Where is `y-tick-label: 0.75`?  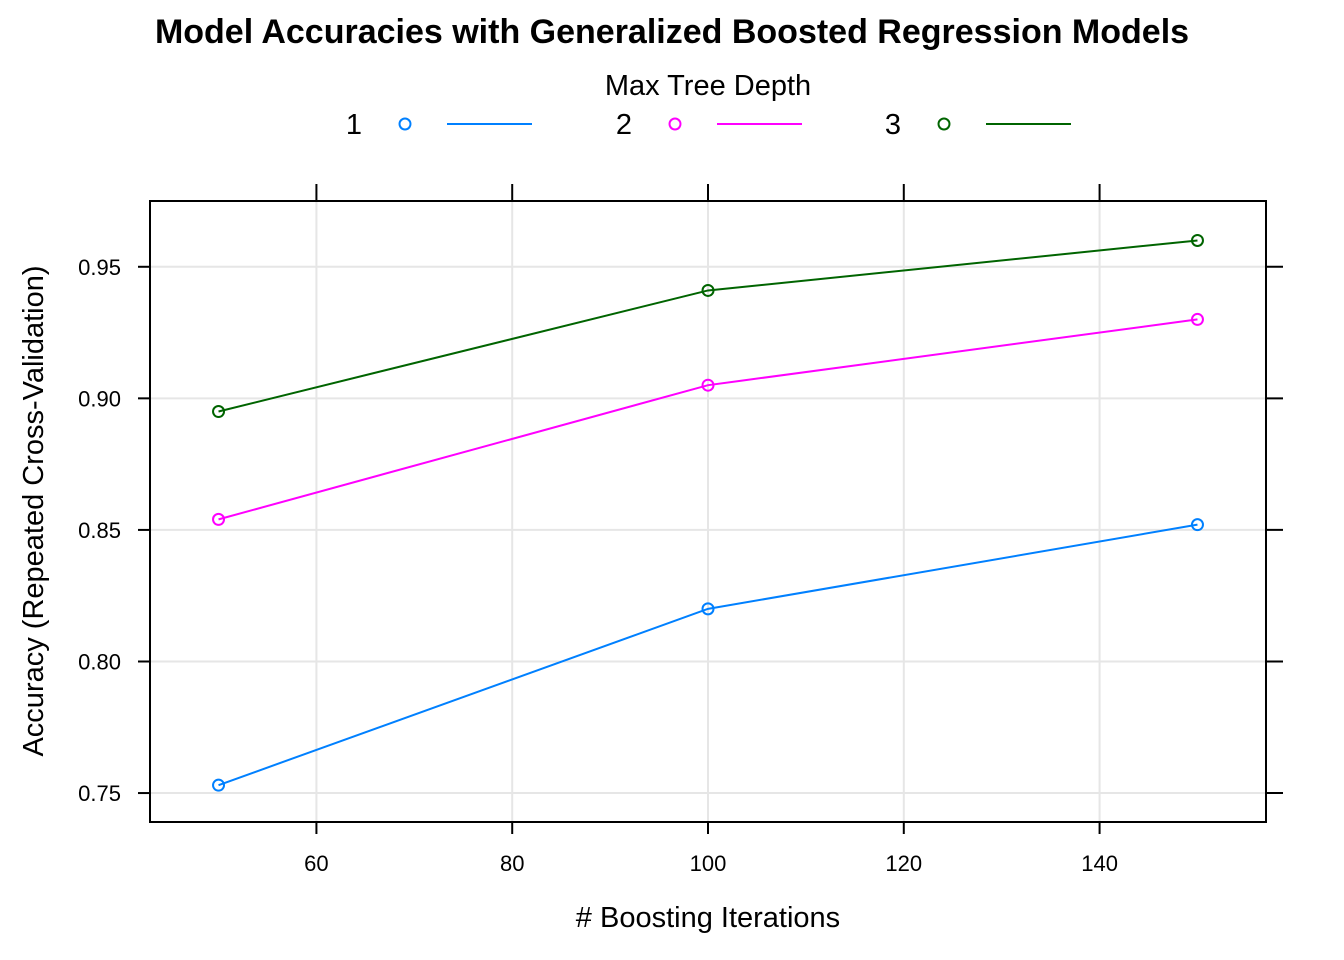
y-tick-label: 0.75 is located at coordinates (99, 793).